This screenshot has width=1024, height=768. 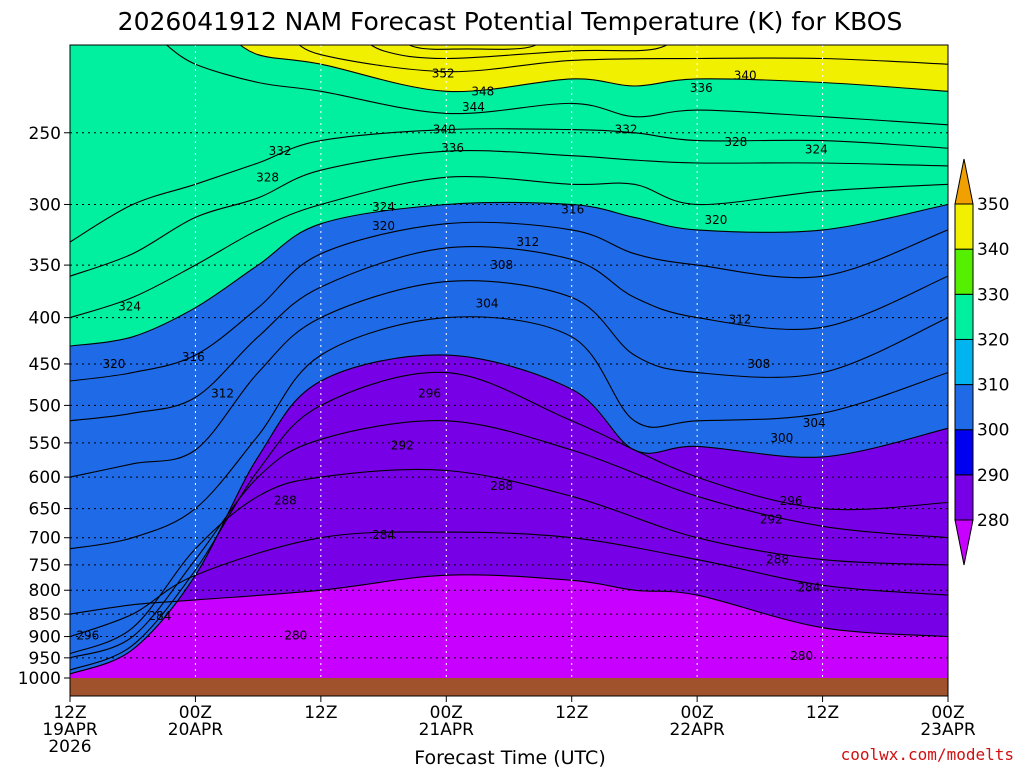 What do you see at coordinates (193, 357) in the screenshot?
I see `contour-label: 316` at bounding box center [193, 357].